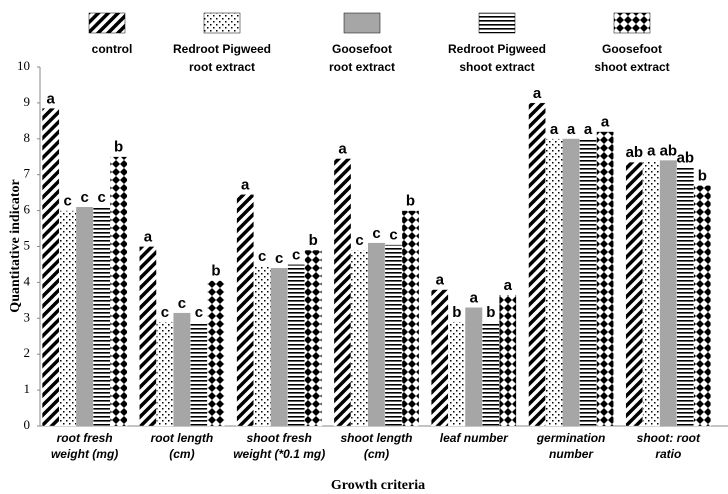  What do you see at coordinates (182, 446) in the screenshot?
I see `x-tick-label: root length (cm)` at bounding box center [182, 446].